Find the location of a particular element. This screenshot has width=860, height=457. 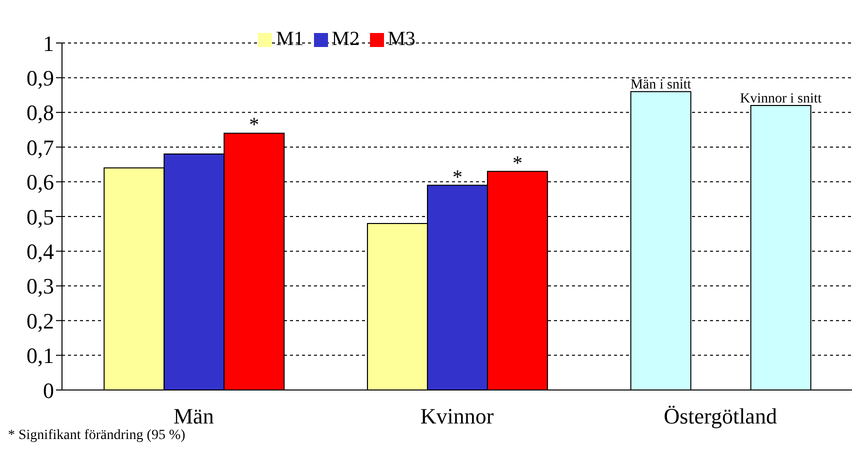

y-tick-label: 0,9 is located at coordinates (40, 78).